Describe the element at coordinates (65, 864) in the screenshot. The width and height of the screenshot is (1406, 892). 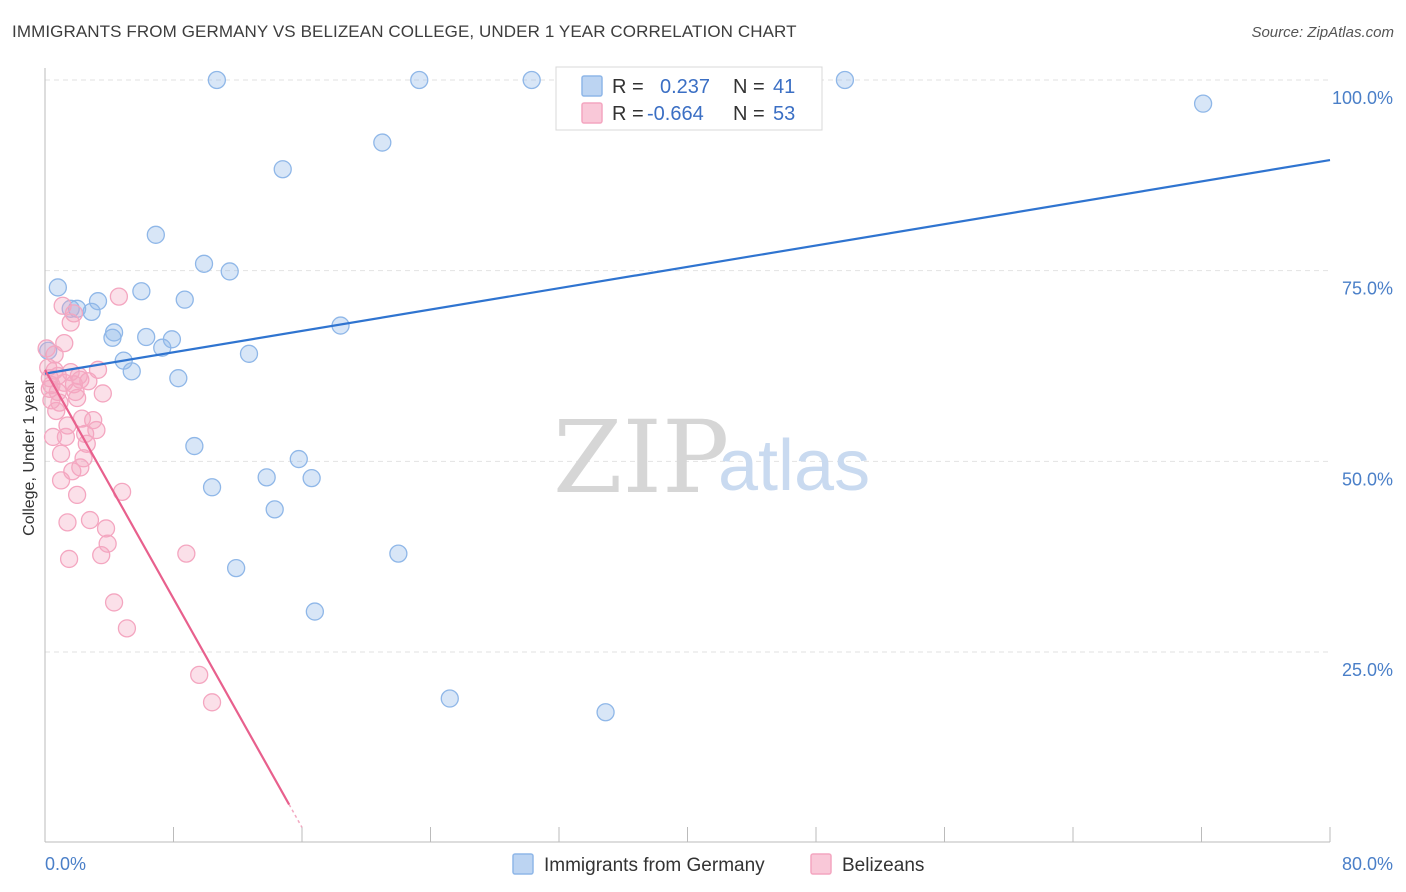
I see `x-tick-label-0: 0.0%` at that location.